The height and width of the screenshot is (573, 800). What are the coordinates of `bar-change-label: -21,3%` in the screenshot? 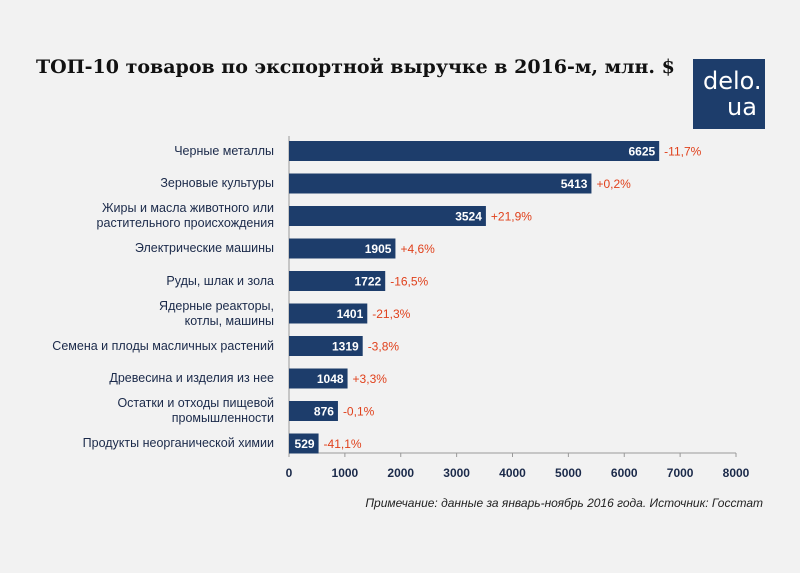 It's located at (391, 314).